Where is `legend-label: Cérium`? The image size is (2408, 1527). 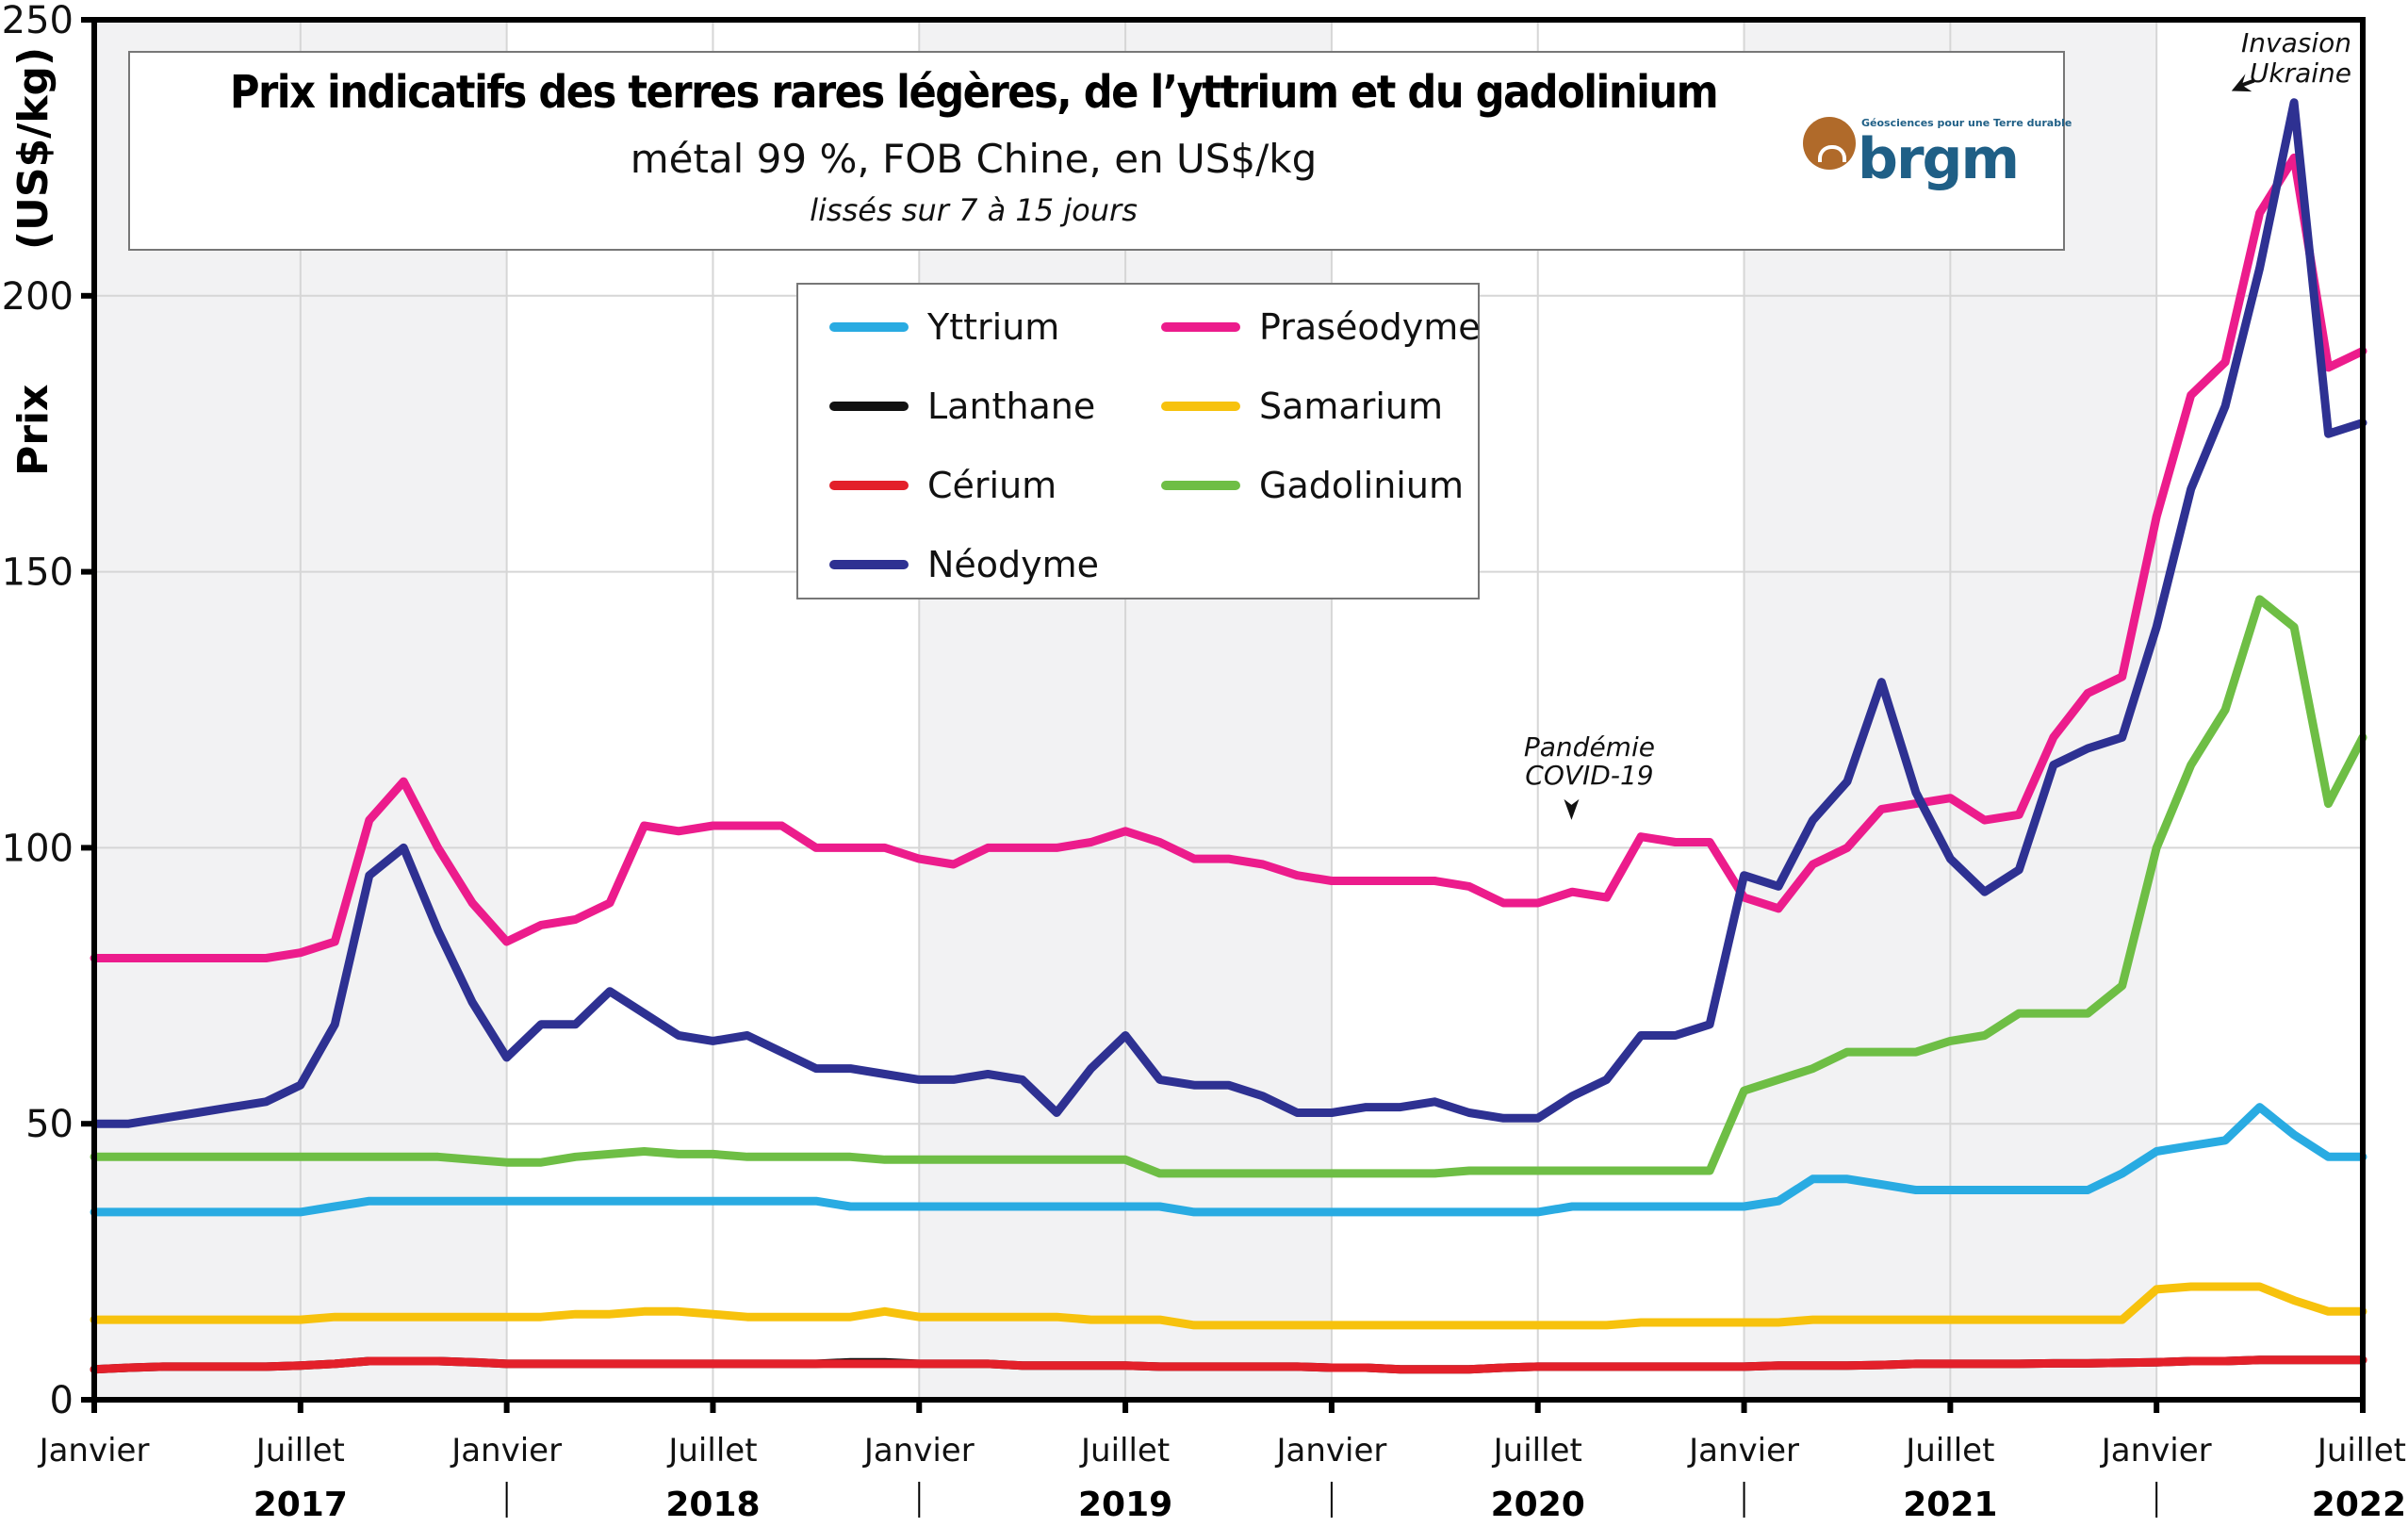 legend-label: Cérium is located at coordinates (992, 485).